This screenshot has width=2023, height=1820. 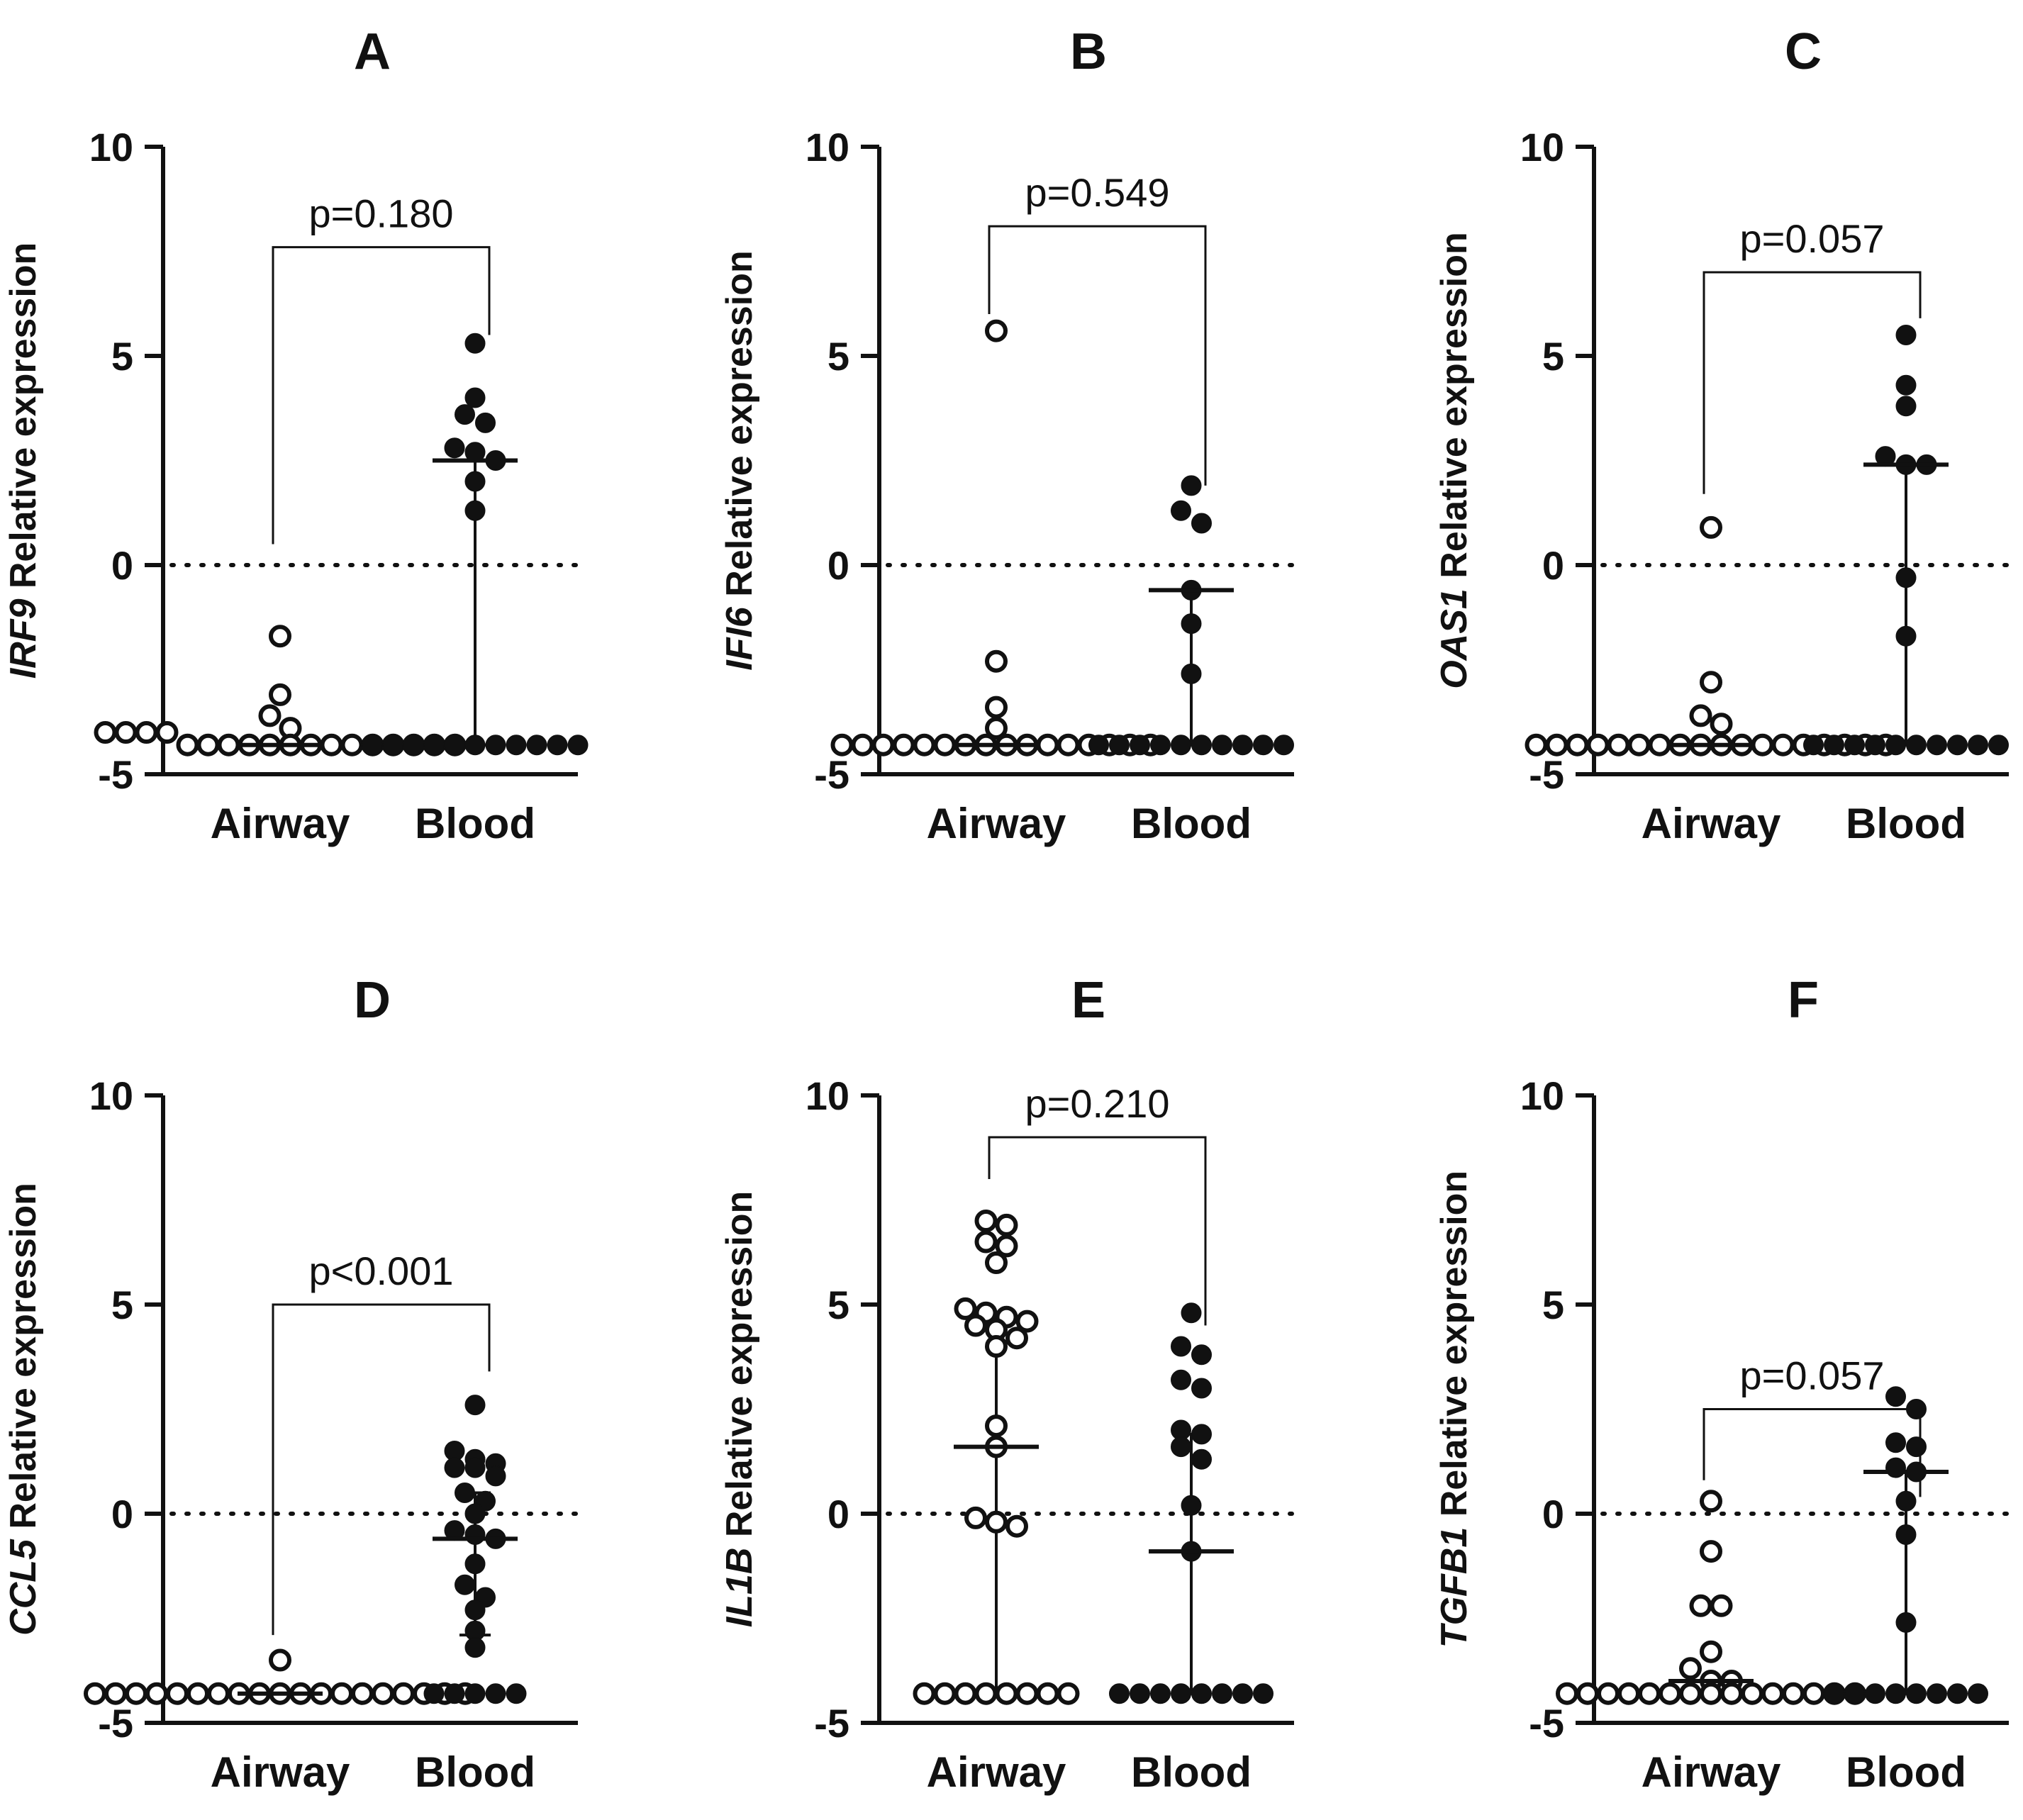 What do you see at coordinates (1803, 1001) in the screenshot?
I see `panel-letter: F` at bounding box center [1803, 1001].